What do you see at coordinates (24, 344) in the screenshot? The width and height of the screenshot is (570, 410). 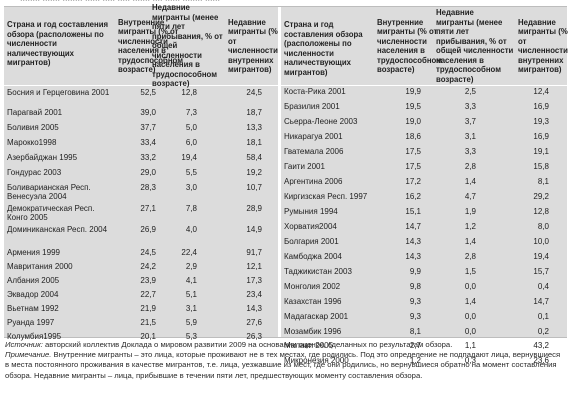 I see `source-label: Источник:` at bounding box center [24, 344].